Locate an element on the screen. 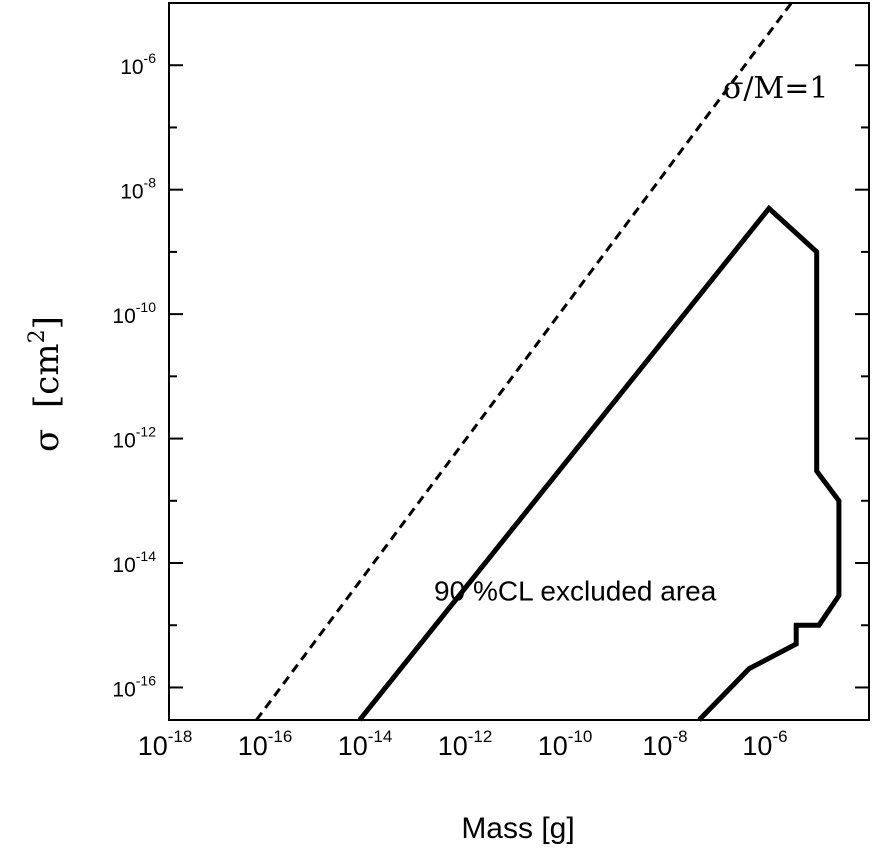 The height and width of the screenshot is (852, 880). y-axis-unit: [cm is located at coordinates (47, 375).